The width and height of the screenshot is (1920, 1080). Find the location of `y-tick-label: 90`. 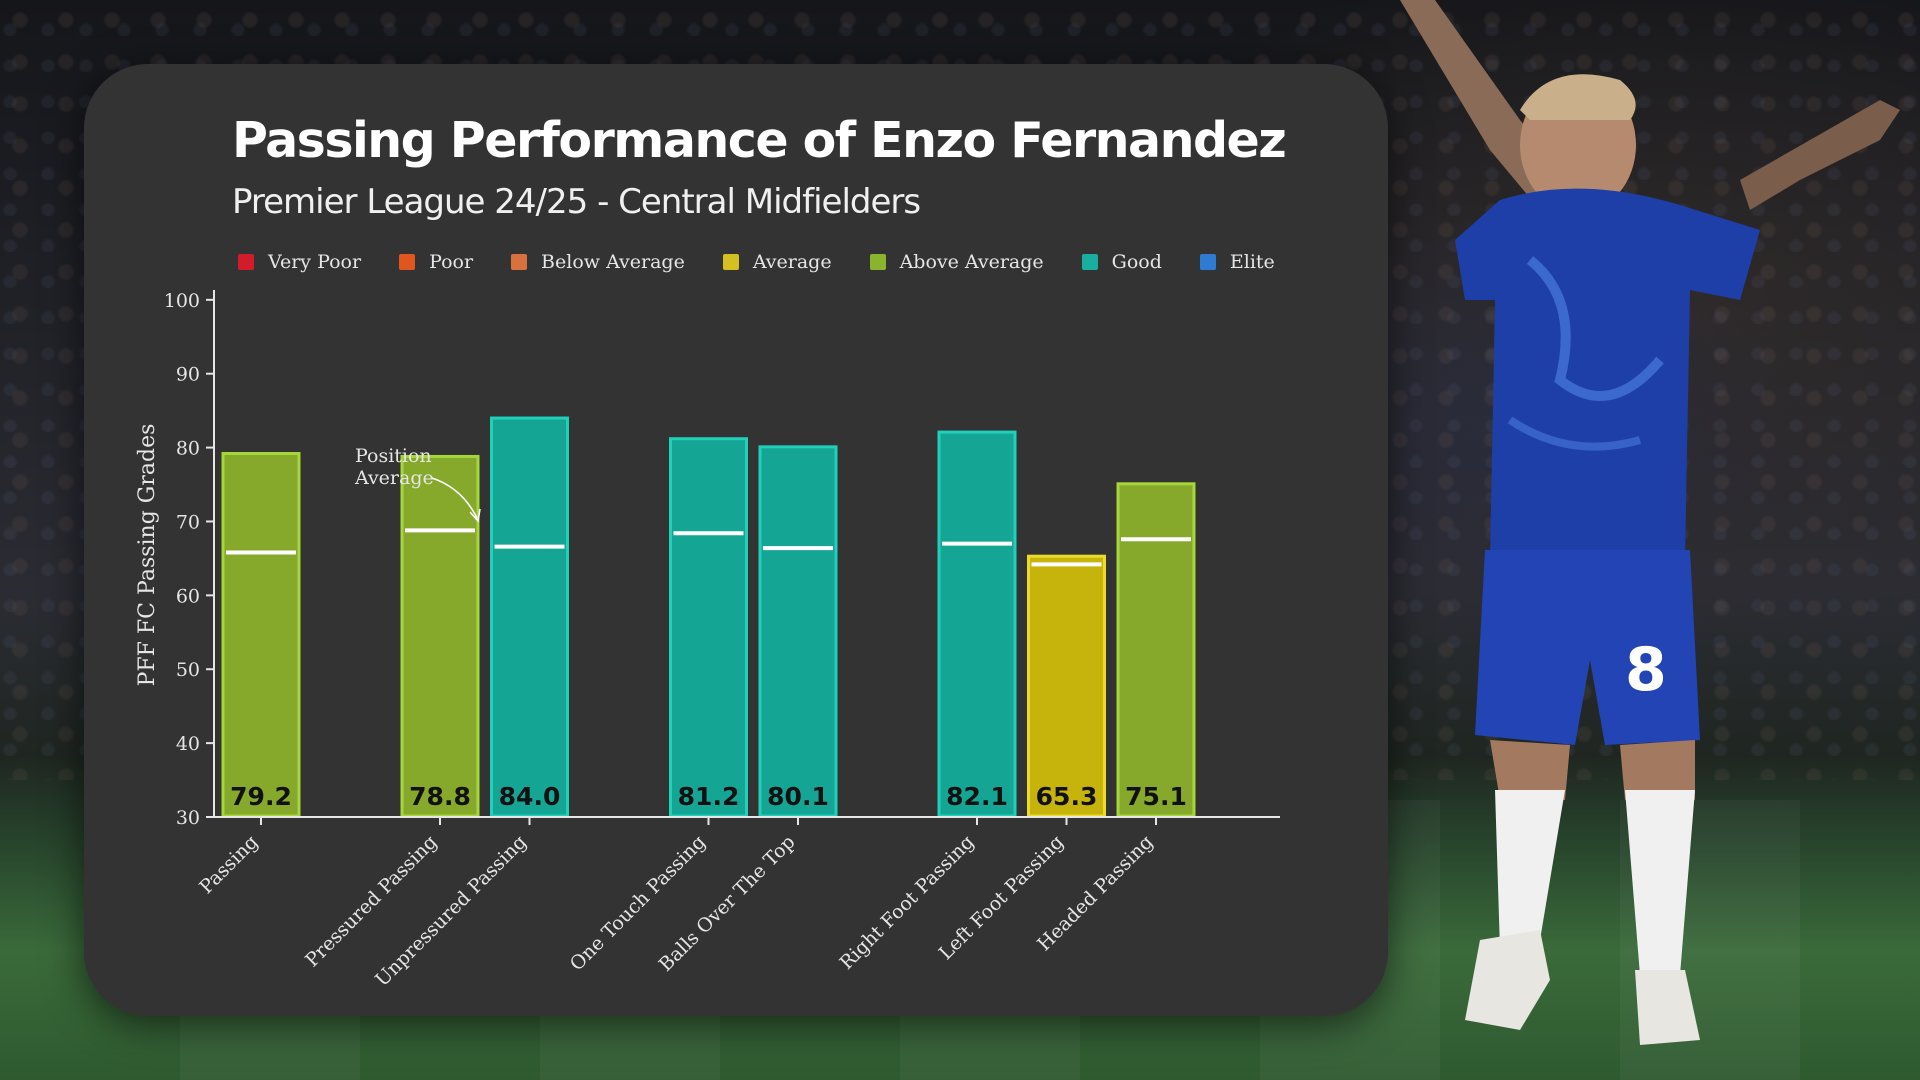

y-tick-label: 90 is located at coordinates (188, 375).